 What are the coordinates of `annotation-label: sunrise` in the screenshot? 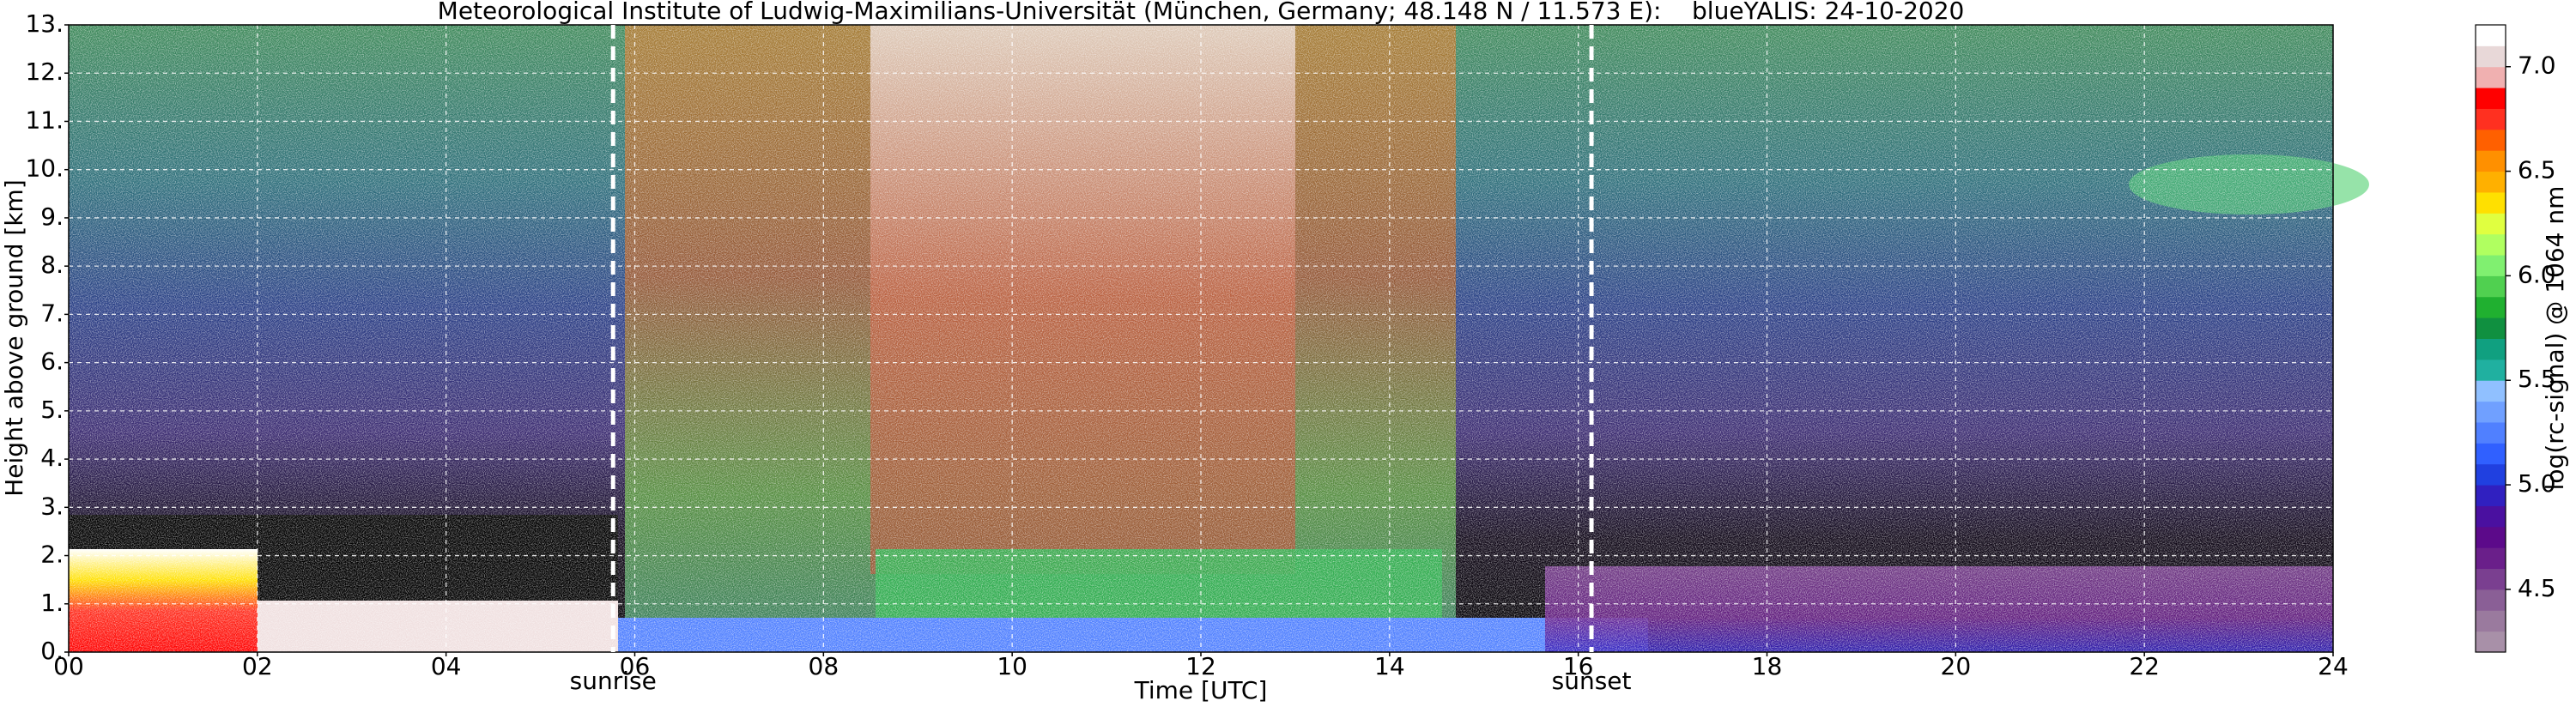 It's located at (613, 681).